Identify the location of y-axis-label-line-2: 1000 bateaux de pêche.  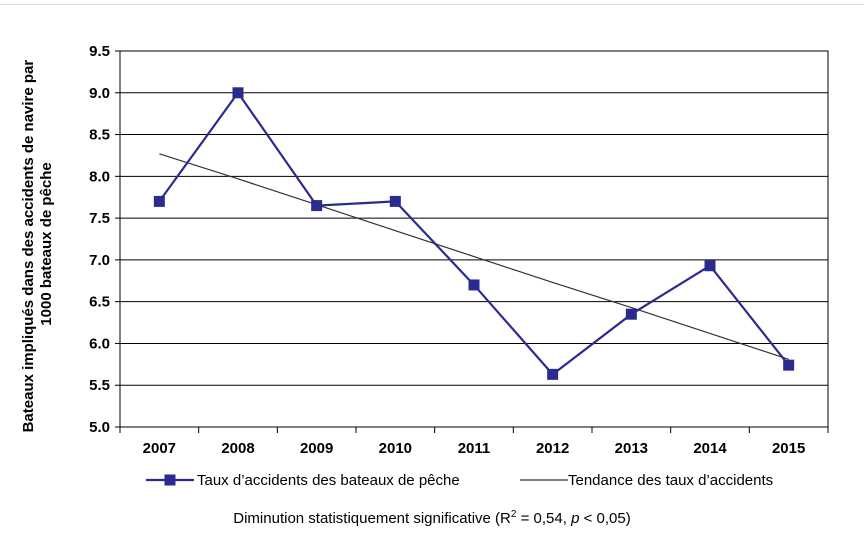
(46, 243).